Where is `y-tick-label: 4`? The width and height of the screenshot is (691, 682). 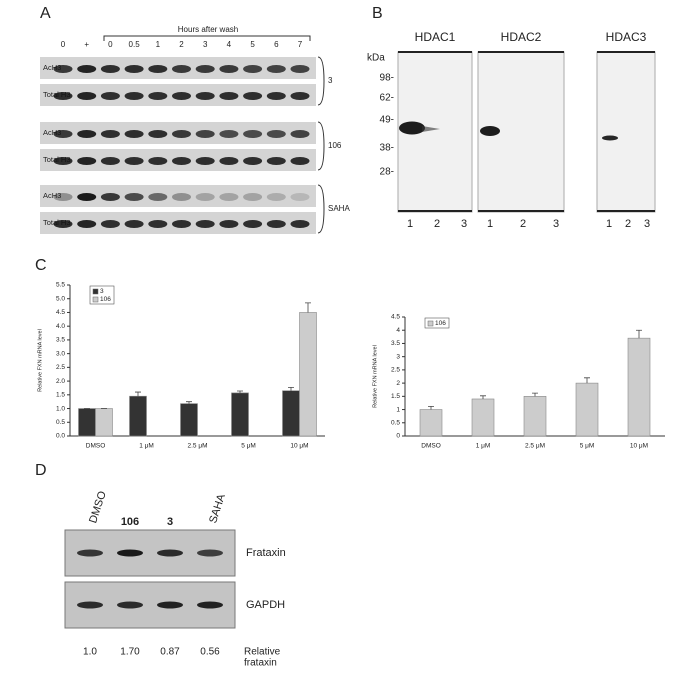
y-tick-label: 4 is located at coordinates (398, 330).